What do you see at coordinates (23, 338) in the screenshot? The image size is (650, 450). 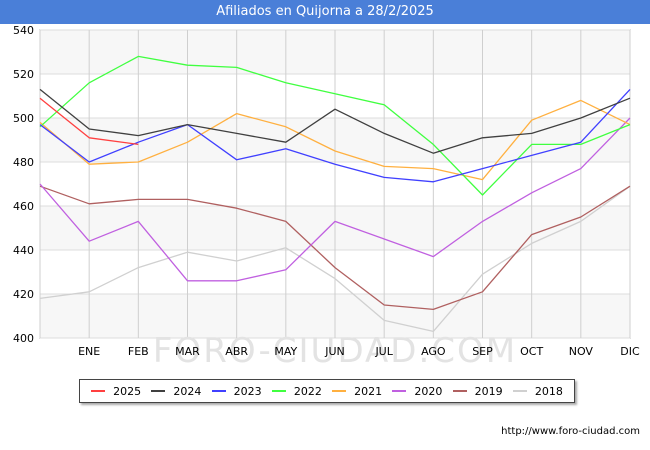 I see `y-tick-label: 400` at bounding box center [23, 338].